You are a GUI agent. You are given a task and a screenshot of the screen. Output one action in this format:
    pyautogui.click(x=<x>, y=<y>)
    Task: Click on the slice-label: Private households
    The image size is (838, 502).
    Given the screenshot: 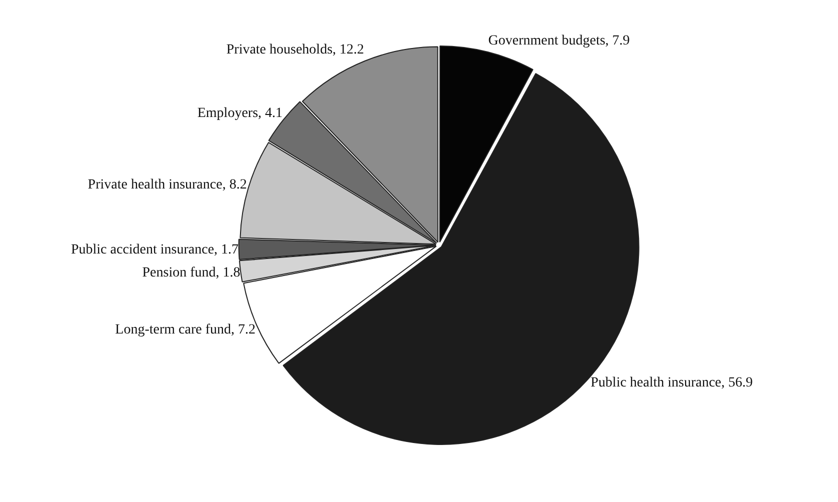 What is the action you would take?
    pyautogui.click(x=279, y=50)
    